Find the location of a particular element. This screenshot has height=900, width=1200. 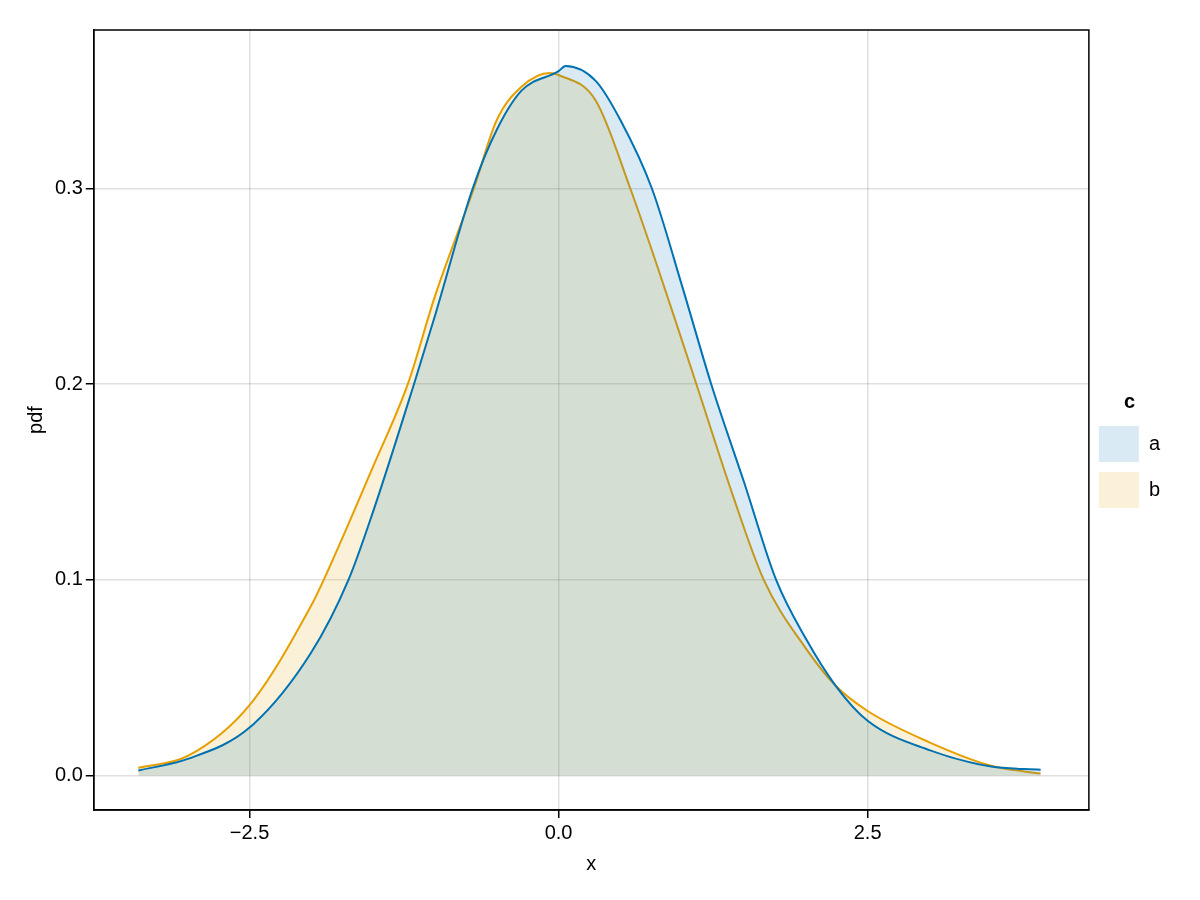

y-tick-label: 0.2 is located at coordinates (68, 382).